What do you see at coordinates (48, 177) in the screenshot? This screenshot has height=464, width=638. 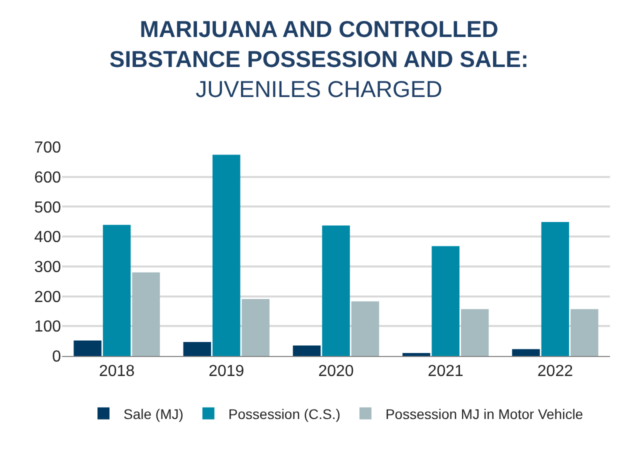 I see `y-tick-label: 600` at bounding box center [48, 177].